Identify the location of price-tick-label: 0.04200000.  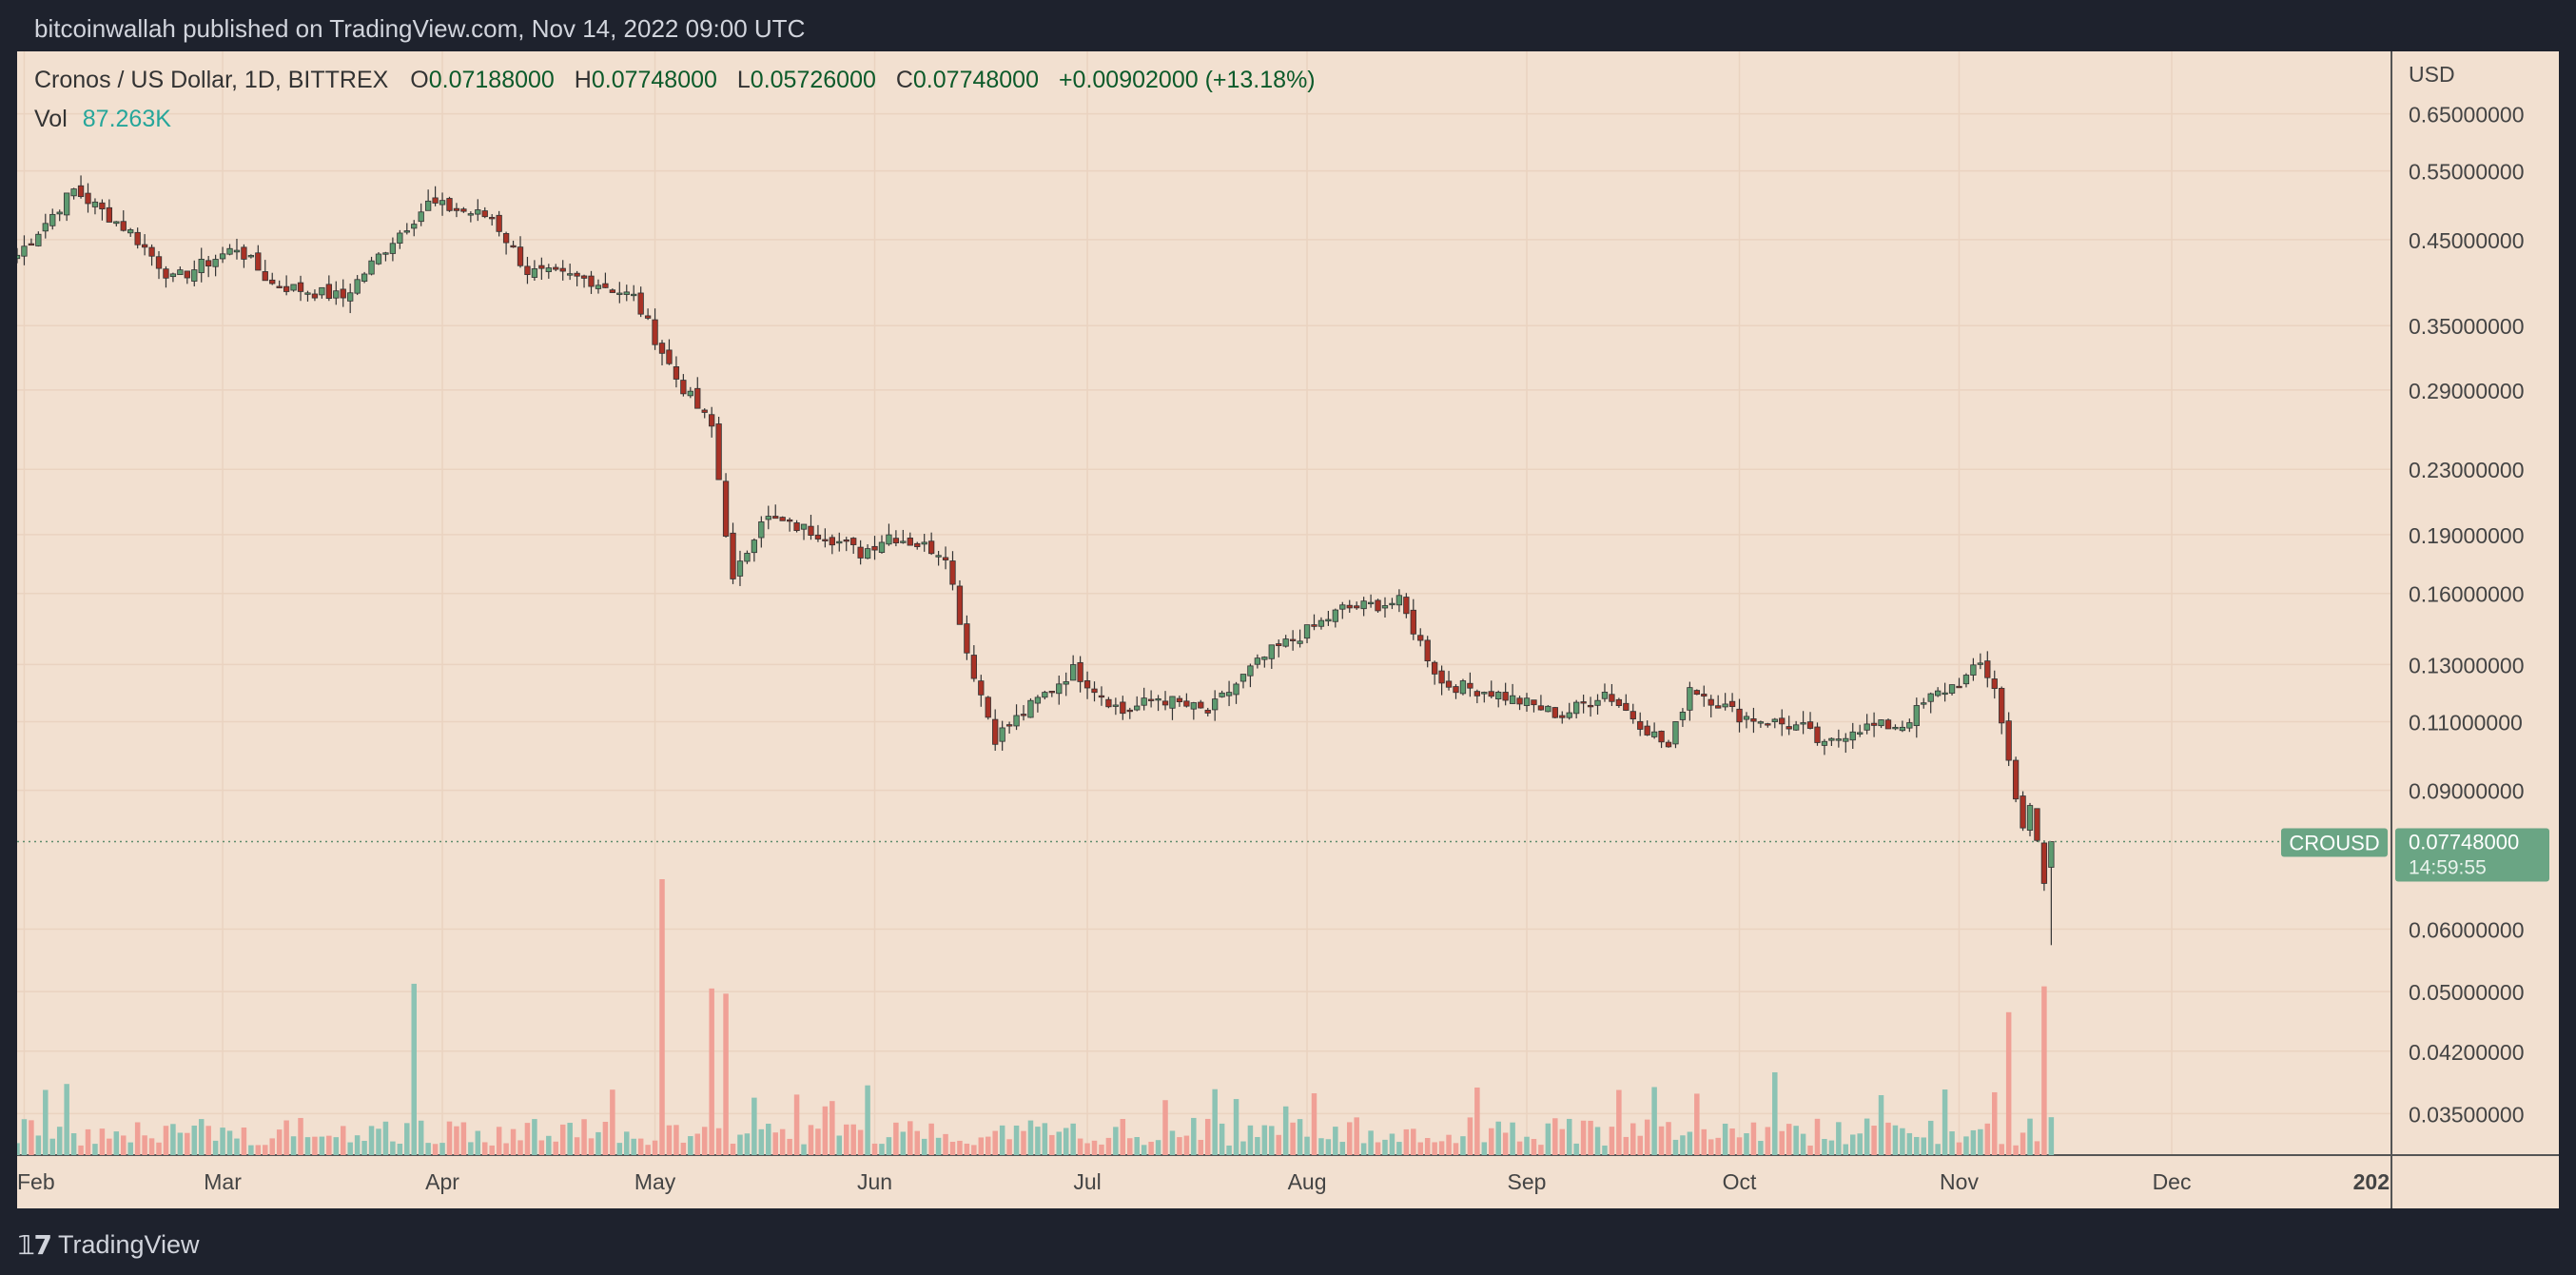
(2467, 1052).